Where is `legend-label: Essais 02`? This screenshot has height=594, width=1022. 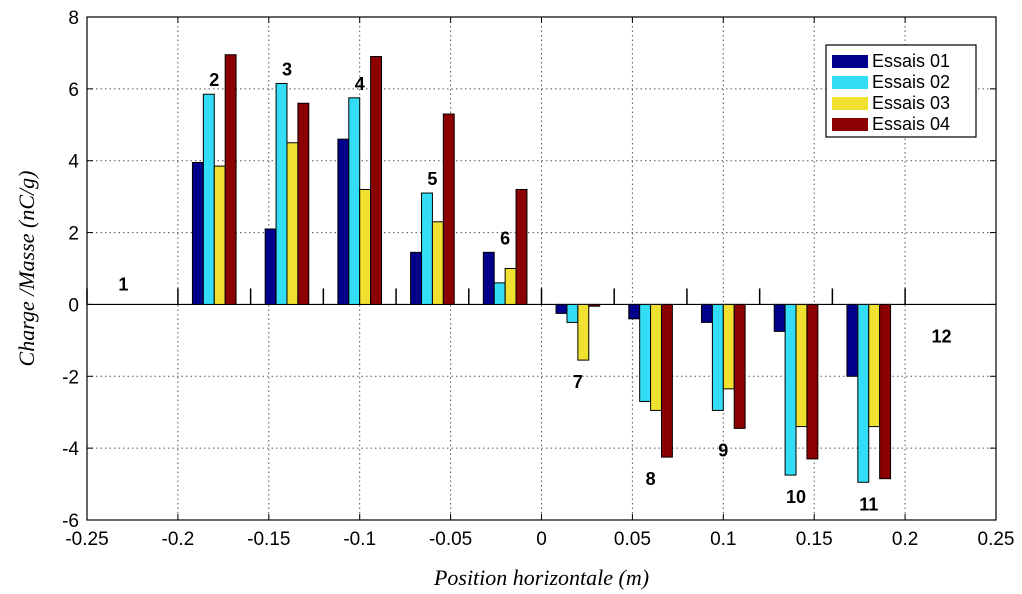
legend-label: Essais 02 is located at coordinates (911, 82).